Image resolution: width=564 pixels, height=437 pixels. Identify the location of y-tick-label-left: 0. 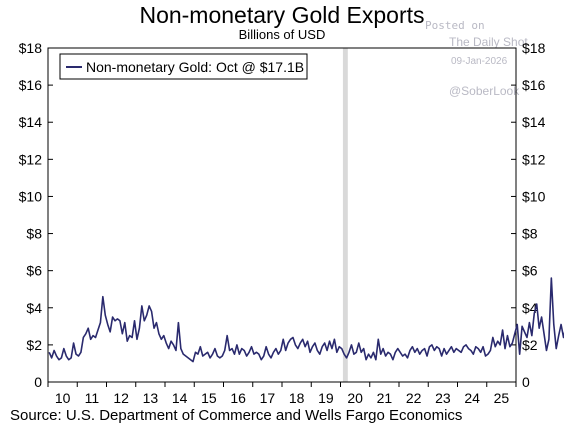
(38, 382).